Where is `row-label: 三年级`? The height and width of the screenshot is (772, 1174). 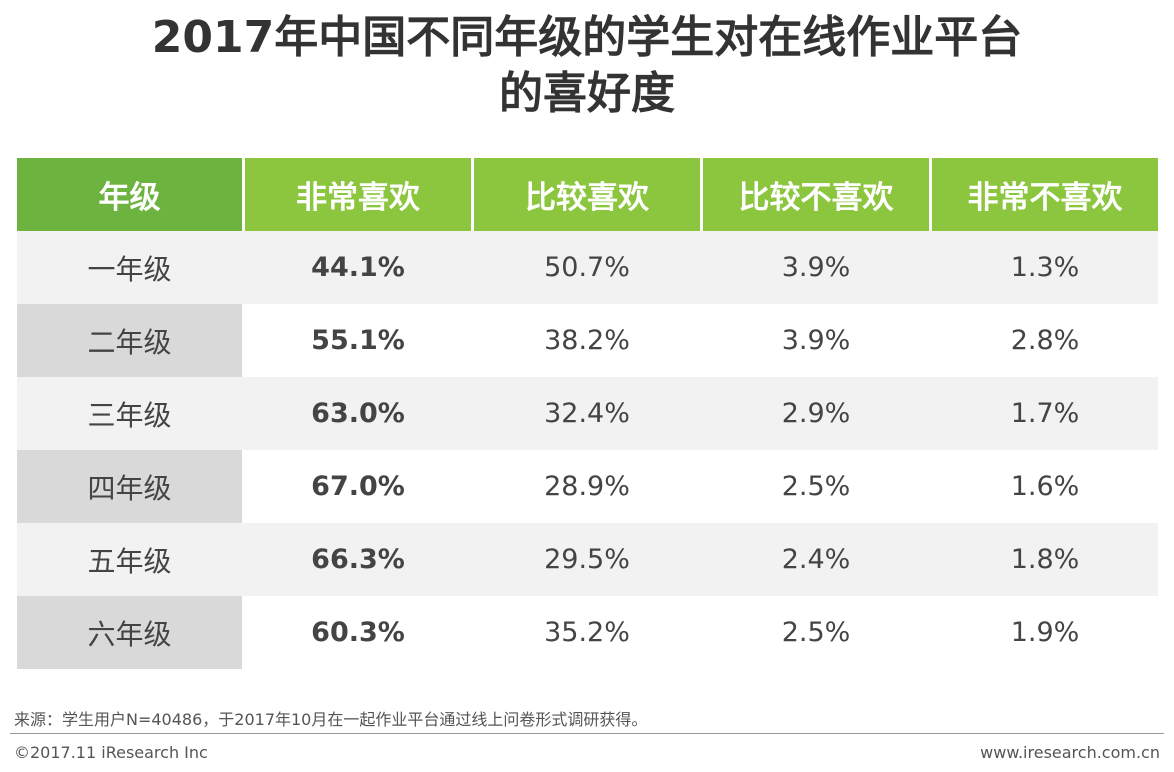 row-label: 三年级 is located at coordinates (129, 413).